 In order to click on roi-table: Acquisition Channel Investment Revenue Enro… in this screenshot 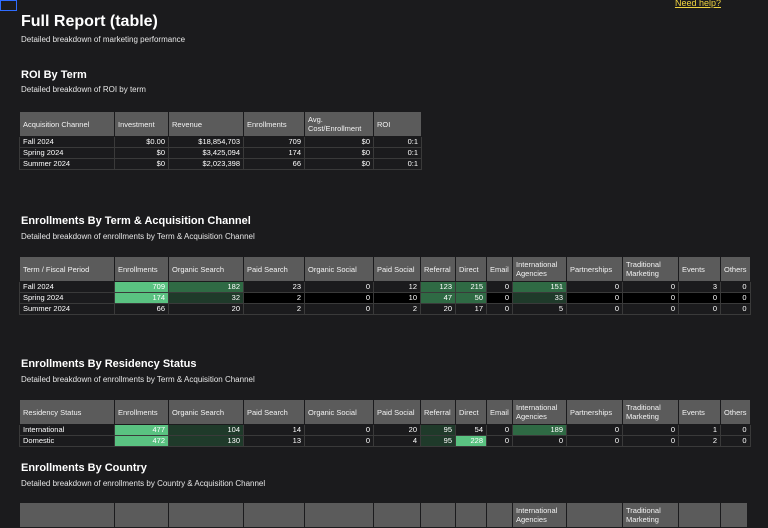, I will do `click(220, 140)`.